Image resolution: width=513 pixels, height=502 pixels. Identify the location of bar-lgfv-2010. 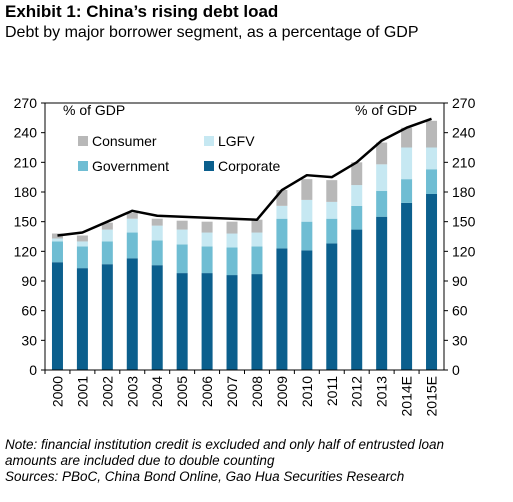
(307, 210).